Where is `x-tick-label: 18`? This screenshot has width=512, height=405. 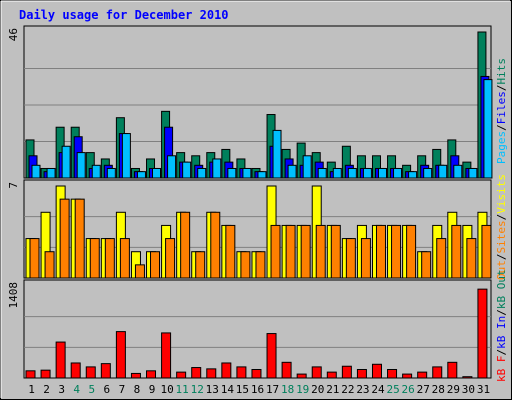
x-tick-label: 18 is located at coordinates (287, 389).